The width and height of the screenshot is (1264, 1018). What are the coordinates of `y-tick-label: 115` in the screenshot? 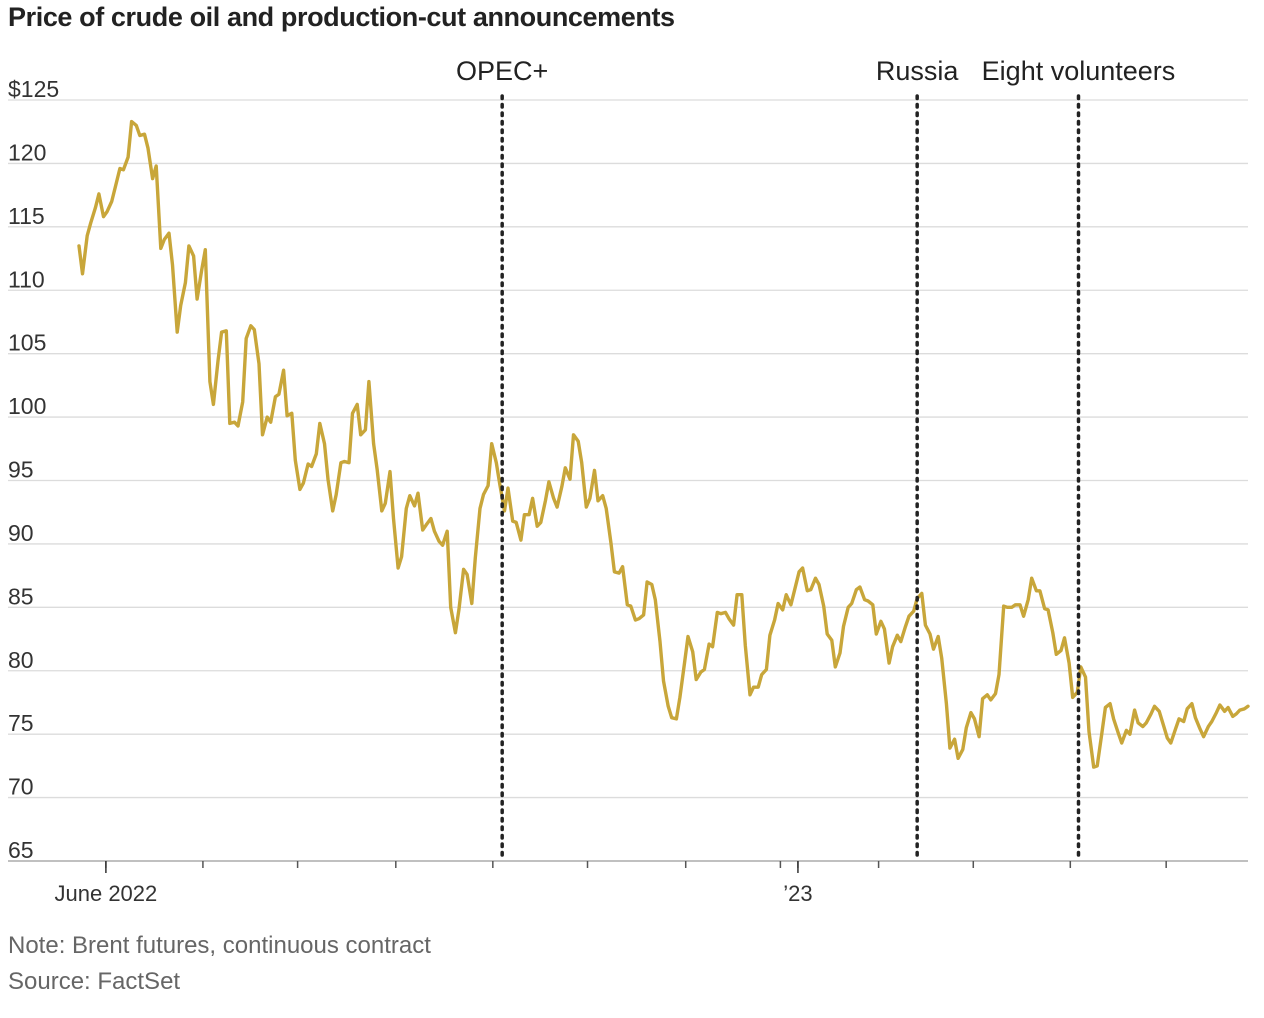 It's located at (26, 216).